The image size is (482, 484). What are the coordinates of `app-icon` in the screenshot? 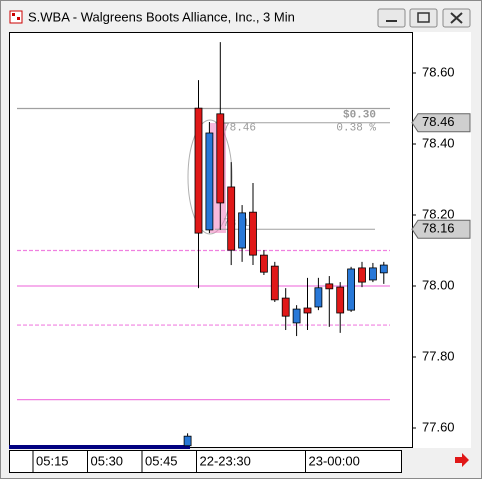 It's located at (16, 17).